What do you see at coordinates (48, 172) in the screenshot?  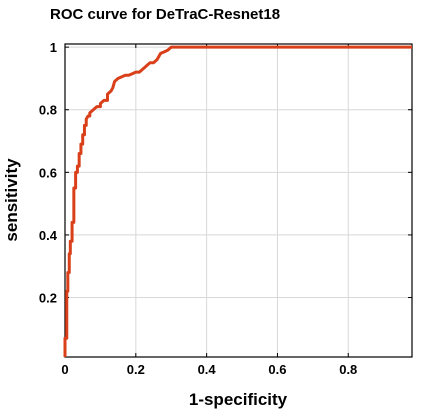 I see `y-tick-label: 0.6` at bounding box center [48, 172].